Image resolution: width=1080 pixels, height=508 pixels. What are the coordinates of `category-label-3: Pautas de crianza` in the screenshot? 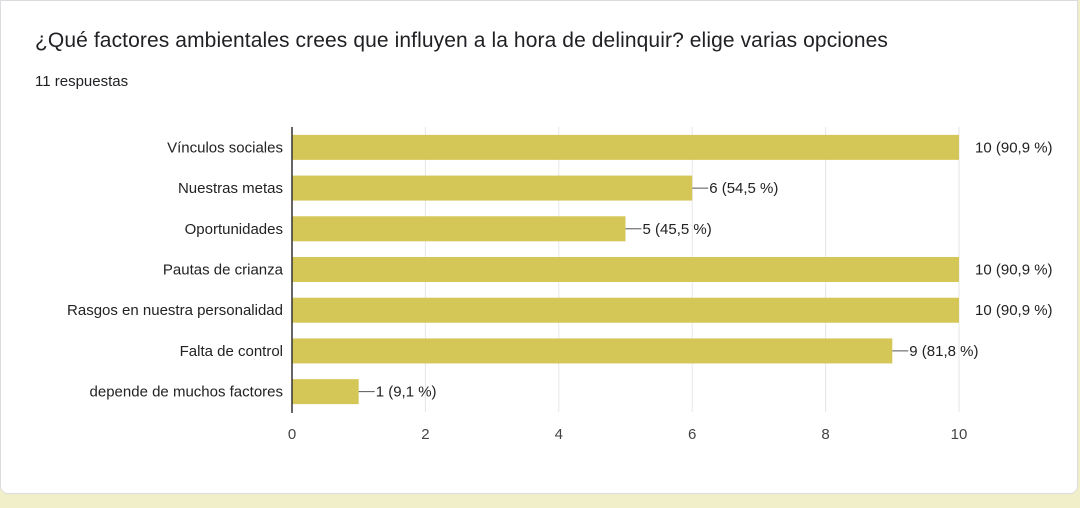 It's located at (223, 270).